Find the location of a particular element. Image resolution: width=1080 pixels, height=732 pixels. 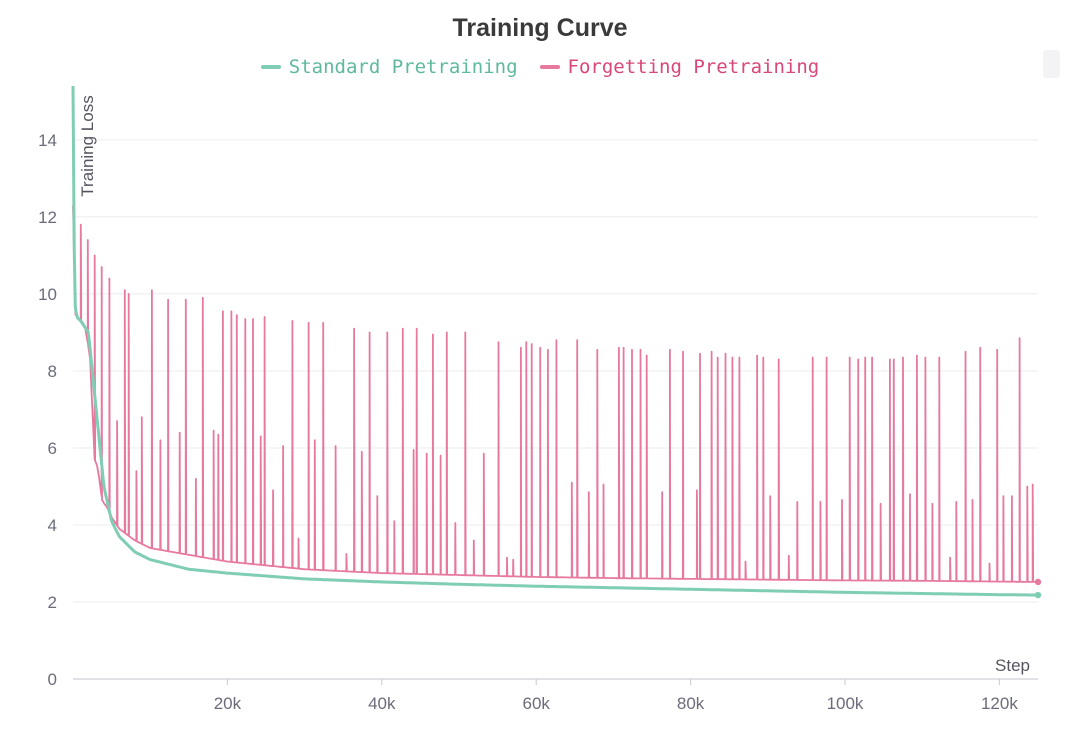

y-axis-title: Training Loss is located at coordinates (87, 145).